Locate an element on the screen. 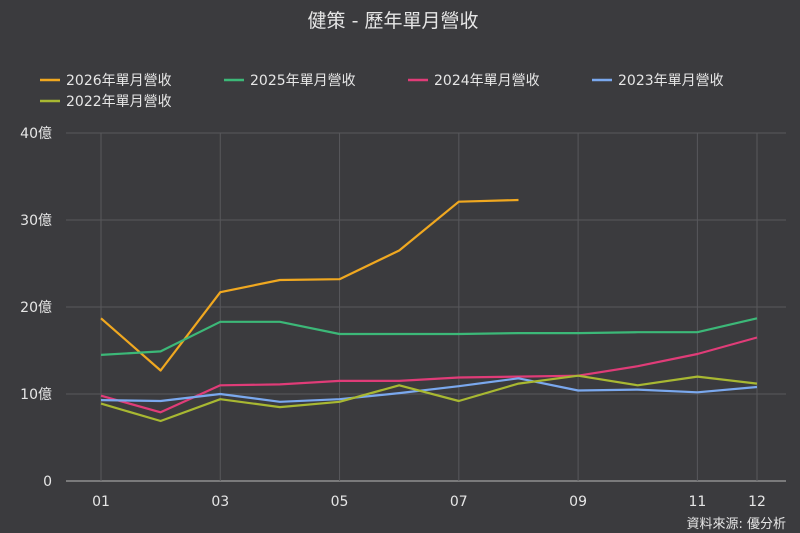 Image resolution: width=800 pixels, height=533 pixels. y-tick-label: 10億 is located at coordinates (36, 395).